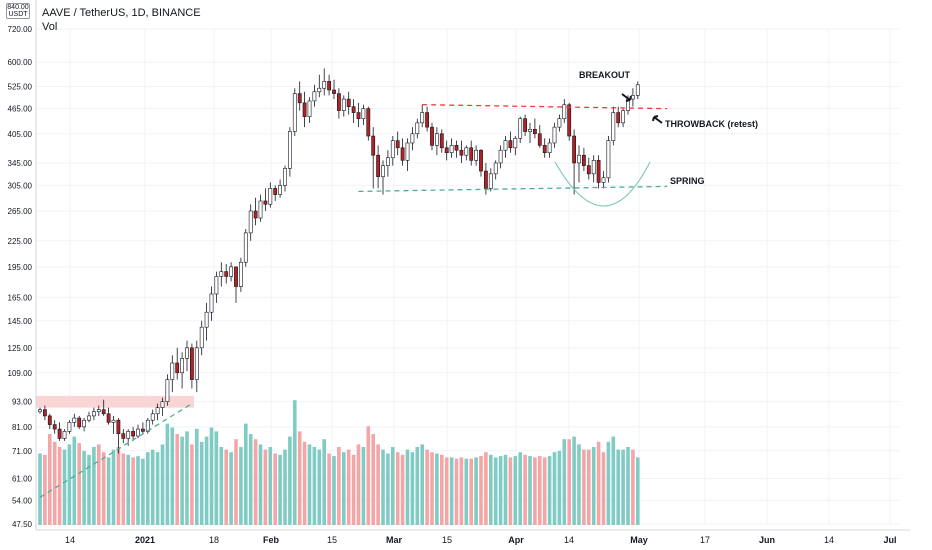 This screenshot has height=550, width=932. Describe the element at coordinates (145, 540) in the screenshot. I see `x-tick-label: 2021` at that location.